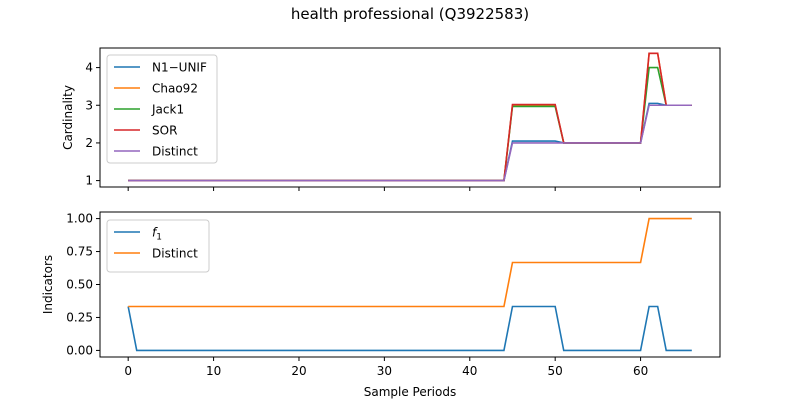 The image size is (800, 400). What do you see at coordinates (179, 68) in the screenshot?
I see `legend-label: N1−UNIF` at bounding box center [179, 68].